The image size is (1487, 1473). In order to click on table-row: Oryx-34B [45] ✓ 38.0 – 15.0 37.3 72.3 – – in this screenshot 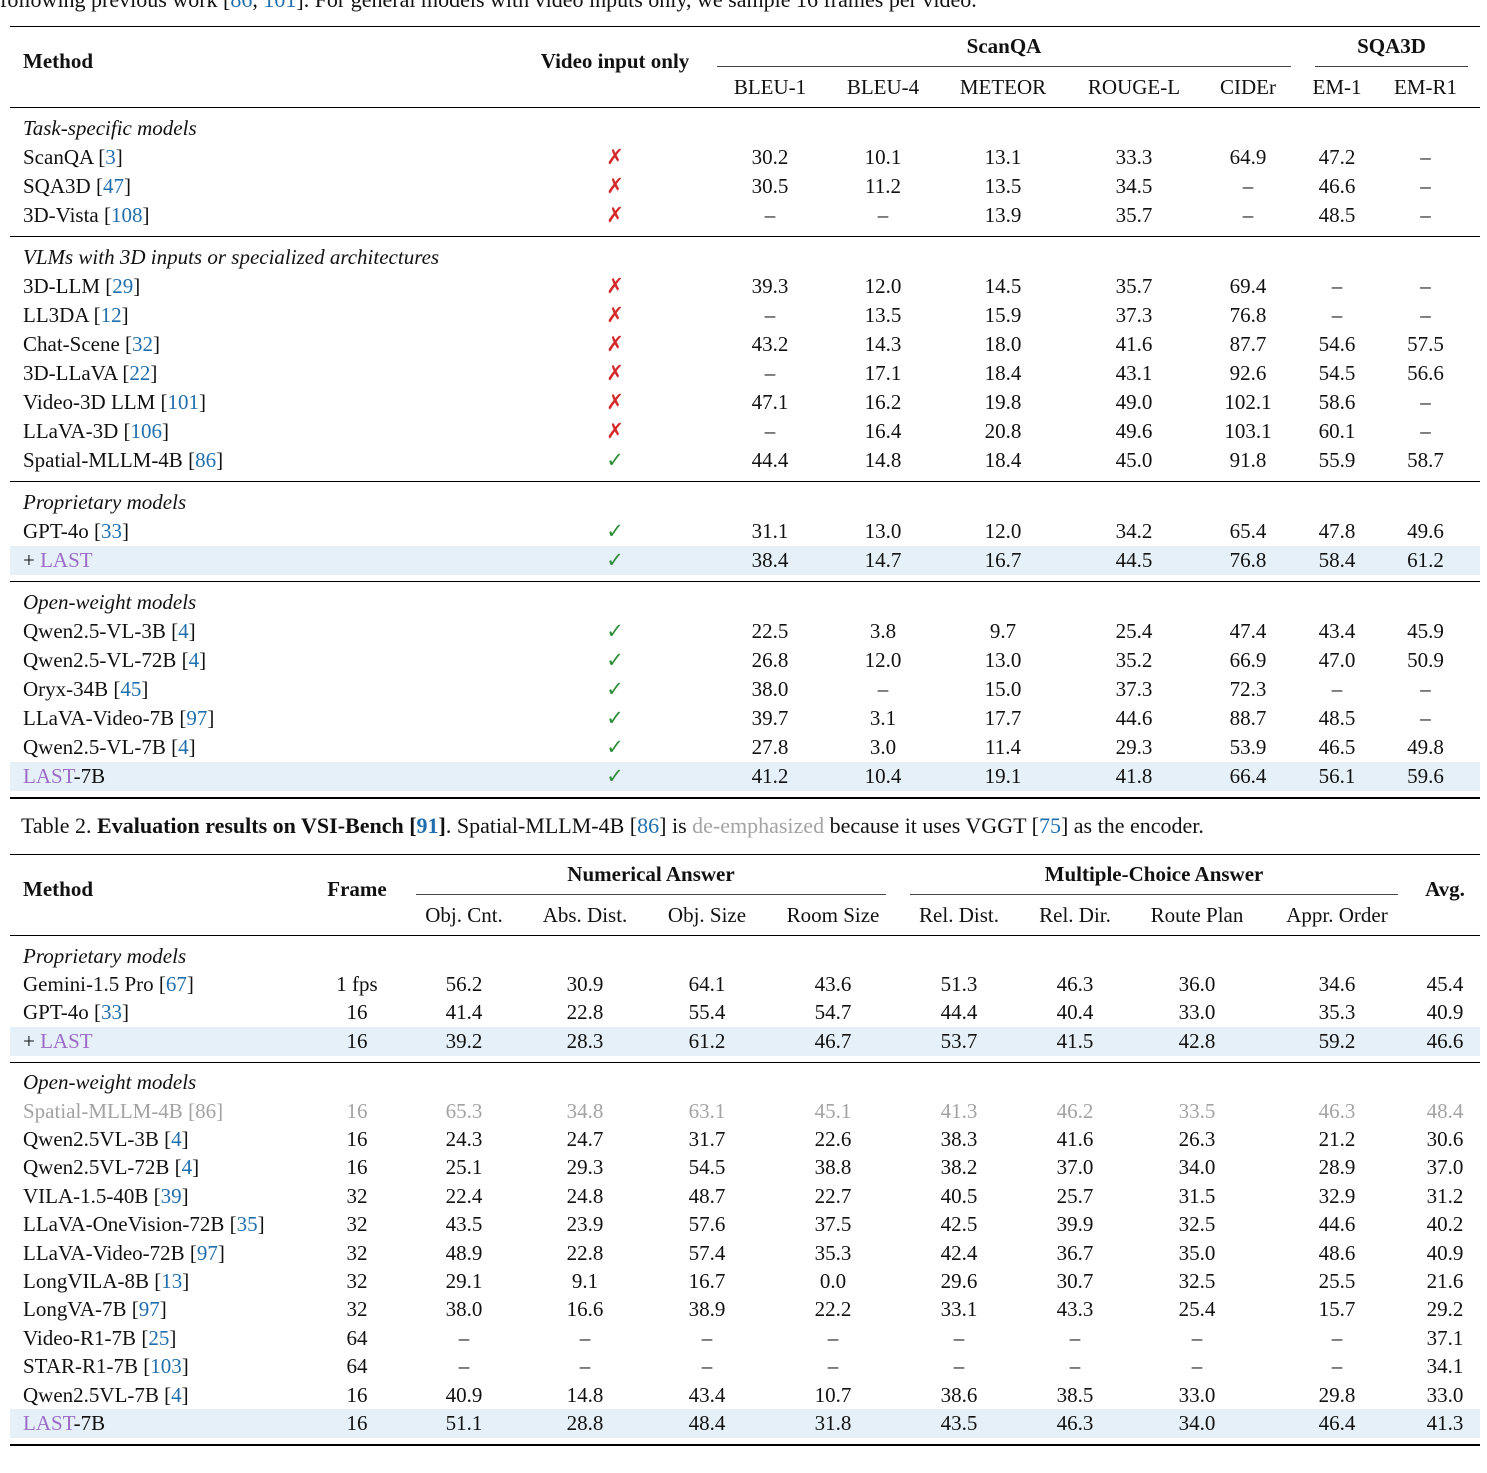, I will do `click(745, 689)`.